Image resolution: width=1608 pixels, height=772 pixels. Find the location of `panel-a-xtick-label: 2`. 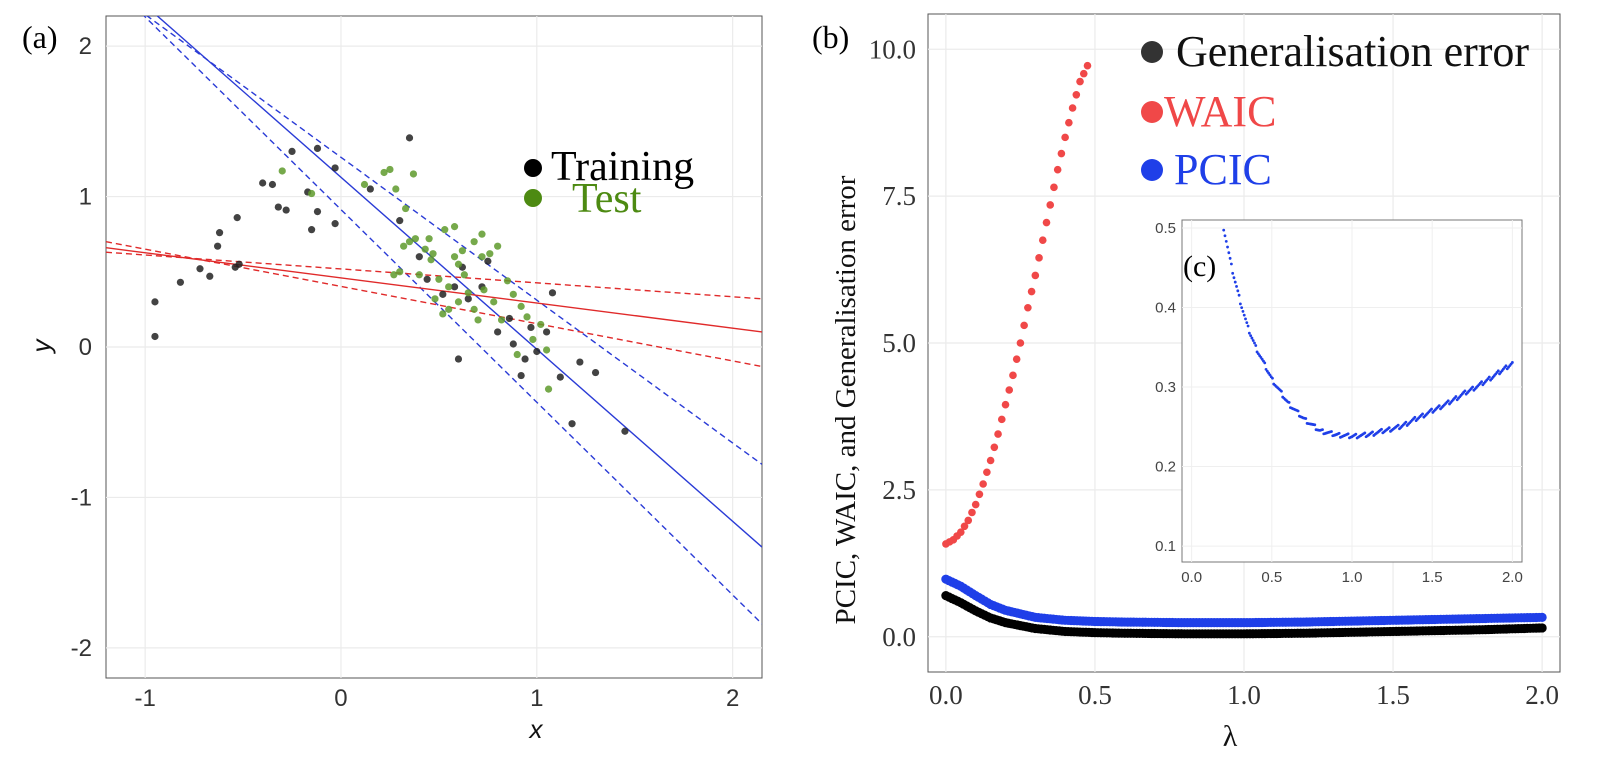

panel-a-xtick-label: 2 is located at coordinates (732, 698).